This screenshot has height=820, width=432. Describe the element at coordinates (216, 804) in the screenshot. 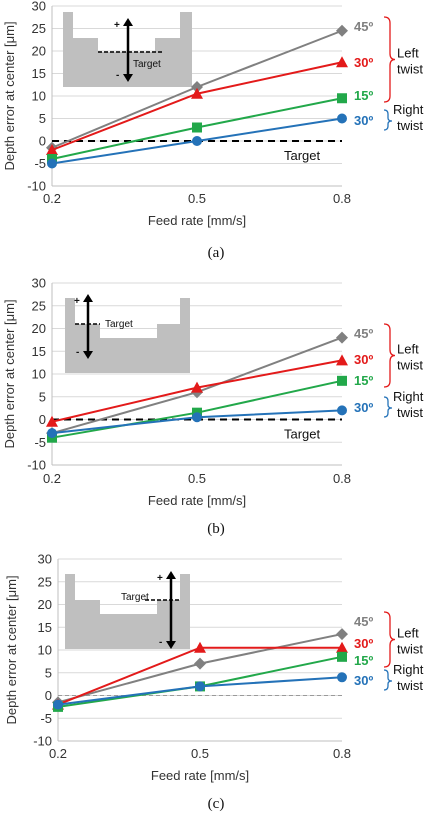

I see `caption-c: (c)` at that location.